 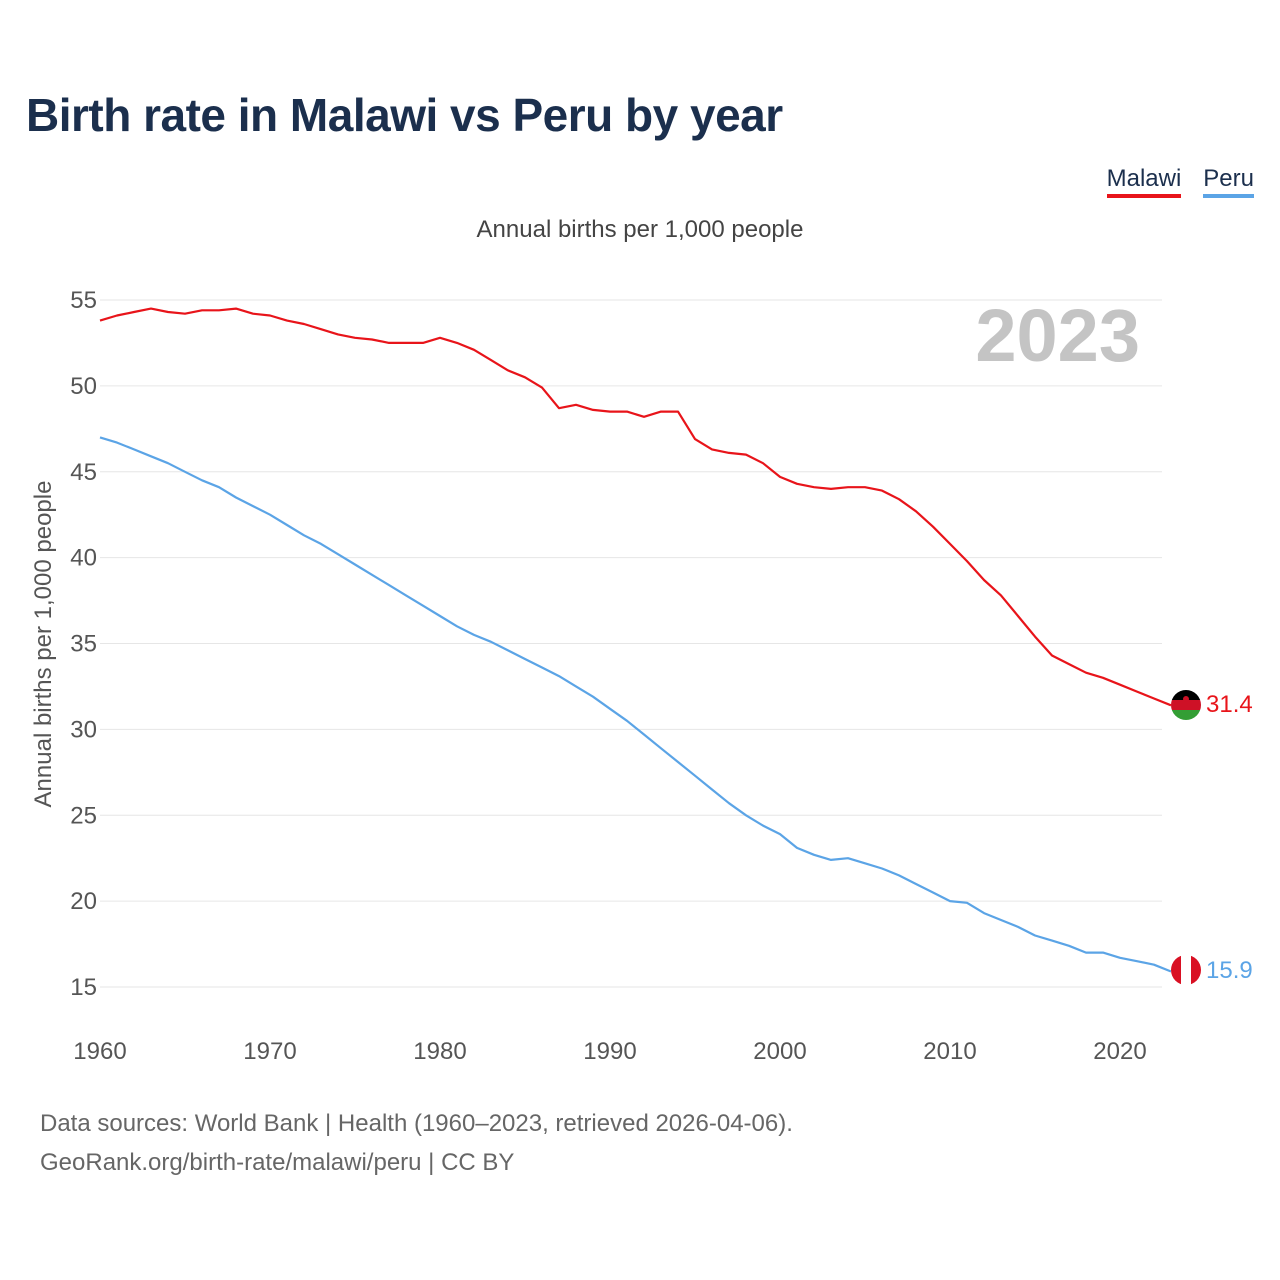 I want to click on x-axis-ticks: 1960 1970 1980 1990 2000 2010 2020, so click(x=609, y=1051).